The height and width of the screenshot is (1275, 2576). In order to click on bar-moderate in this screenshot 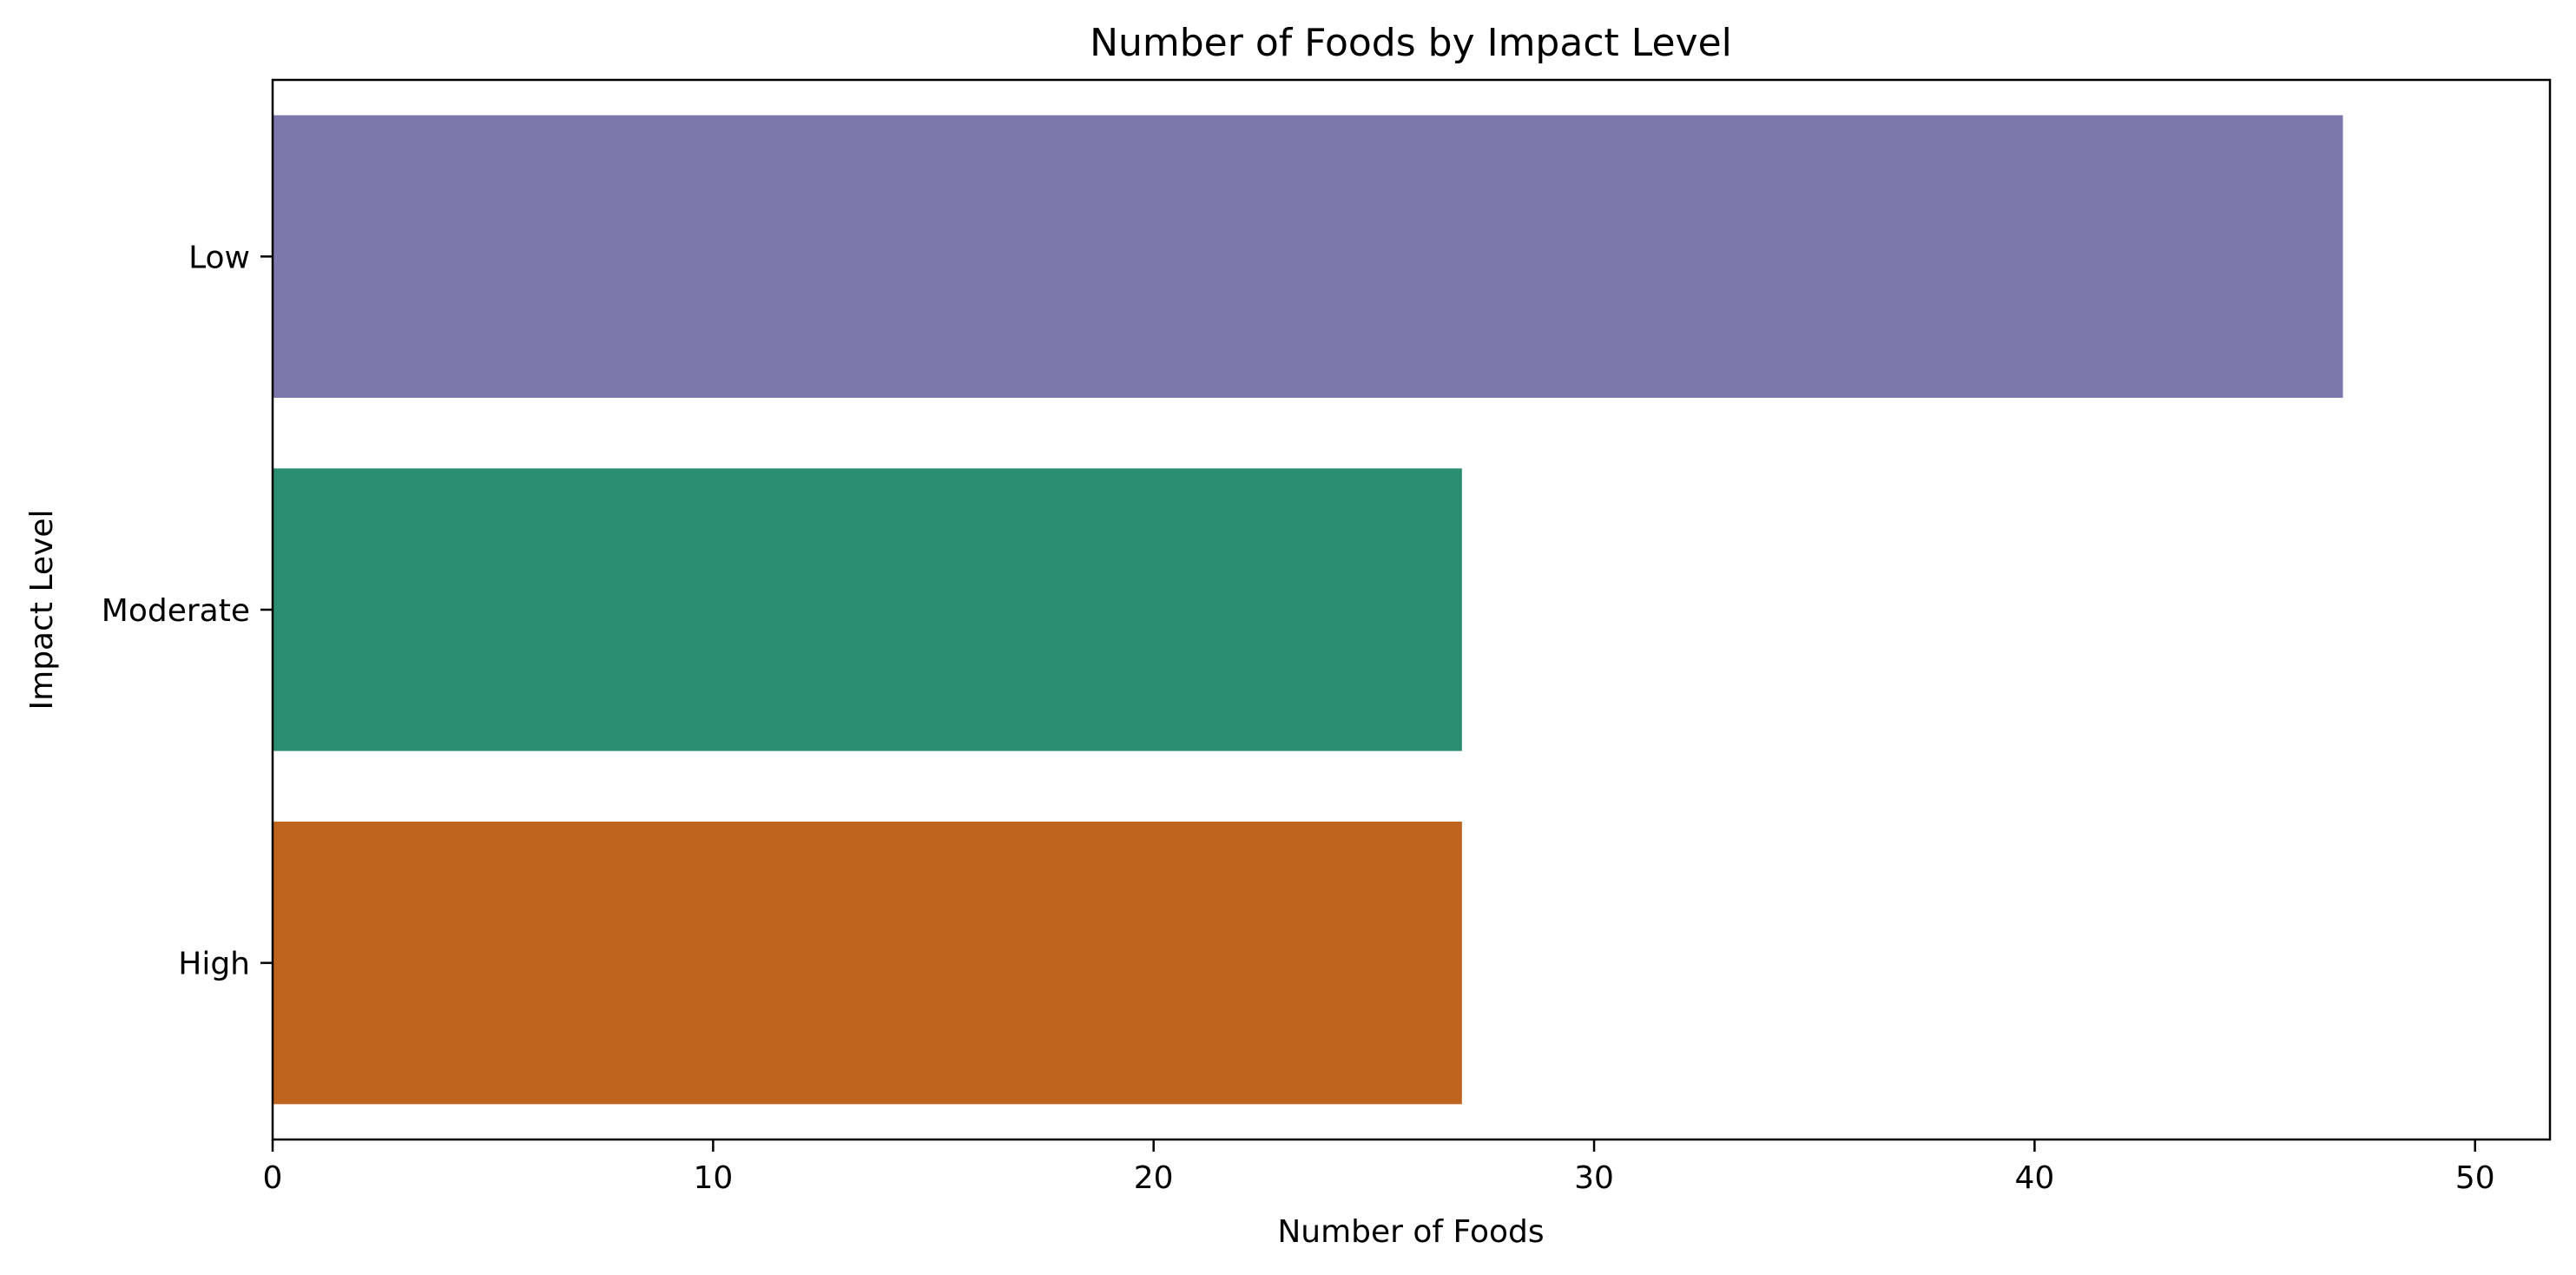, I will do `click(867, 609)`.